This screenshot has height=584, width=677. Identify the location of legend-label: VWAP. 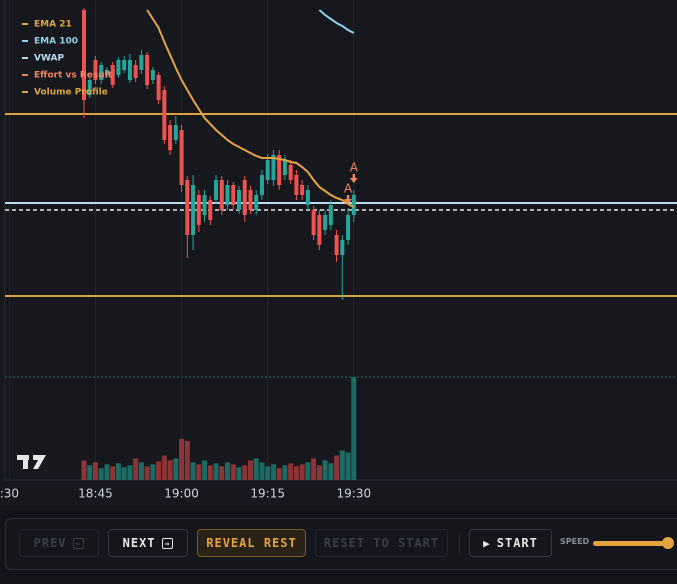
(49, 59).